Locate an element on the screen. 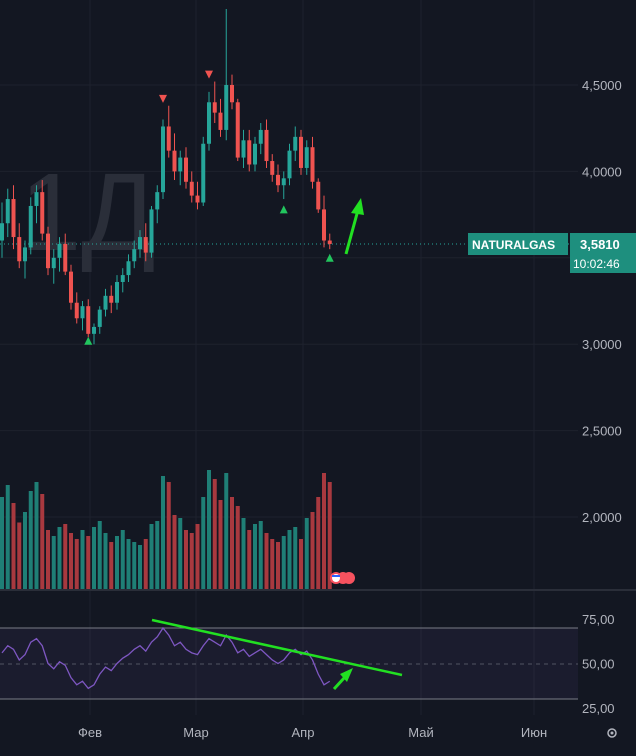  rsi-tick-label: 25,00 is located at coordinates (598, 708).